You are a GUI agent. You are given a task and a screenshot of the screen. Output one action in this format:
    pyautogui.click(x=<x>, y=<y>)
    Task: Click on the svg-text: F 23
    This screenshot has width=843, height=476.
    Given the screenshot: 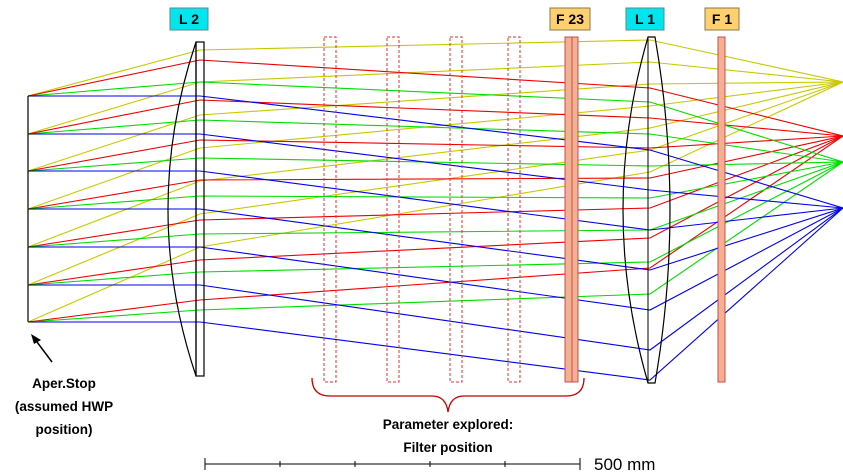 What is the action you would take?
    pyautogui.click(x=570, y=19)
    